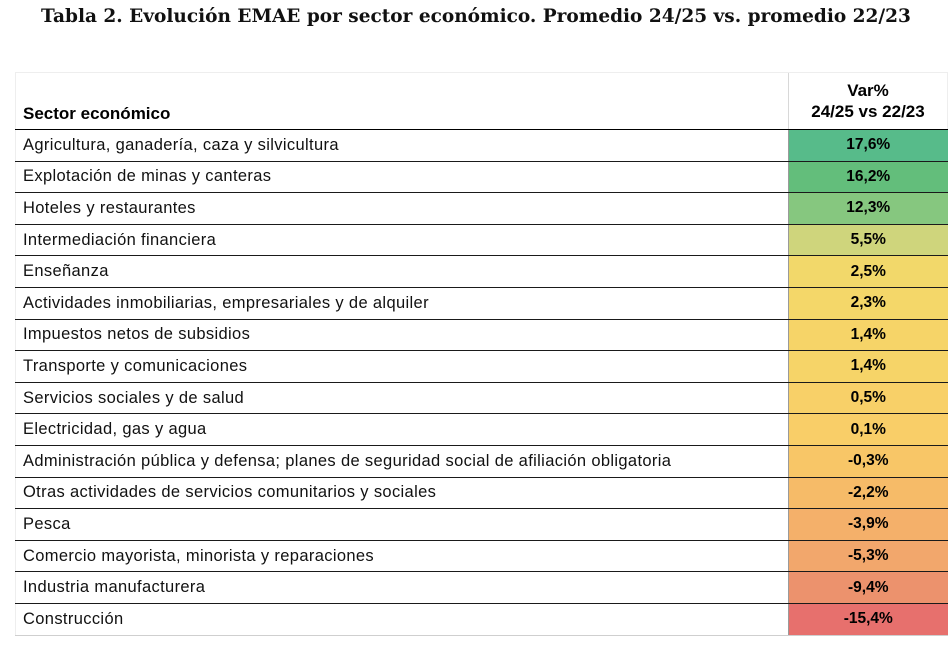 The width and height of the screenshot is (952, 652). I want to click on sector-name-cell: Explotación de minas y canteras, so click(402, 177).